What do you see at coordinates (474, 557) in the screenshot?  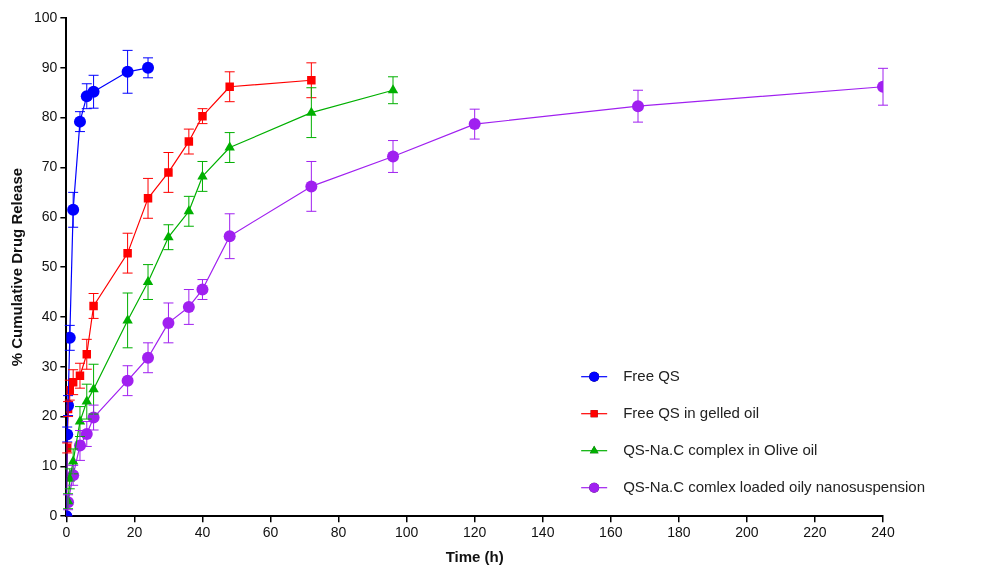 I see `x-axis-title: Time (h)` at bounding box center [474, 557].